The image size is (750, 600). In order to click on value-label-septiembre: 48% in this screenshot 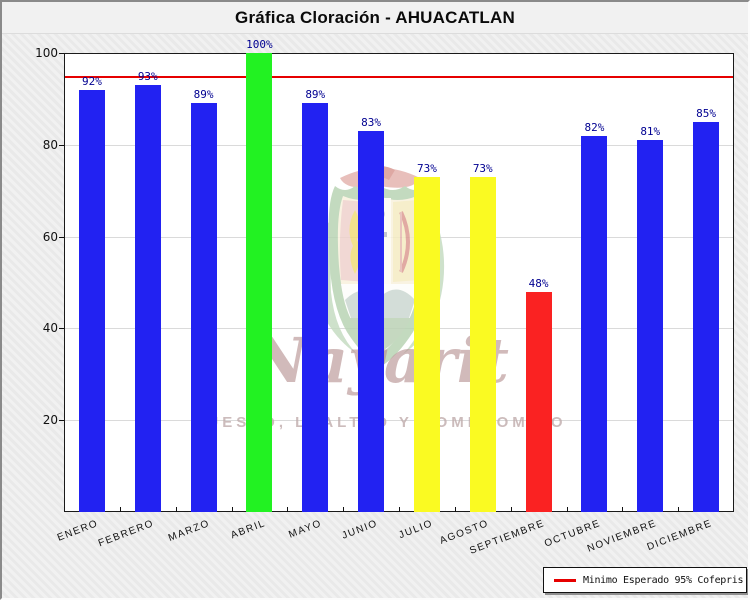, I will do `click(538, 283)`.